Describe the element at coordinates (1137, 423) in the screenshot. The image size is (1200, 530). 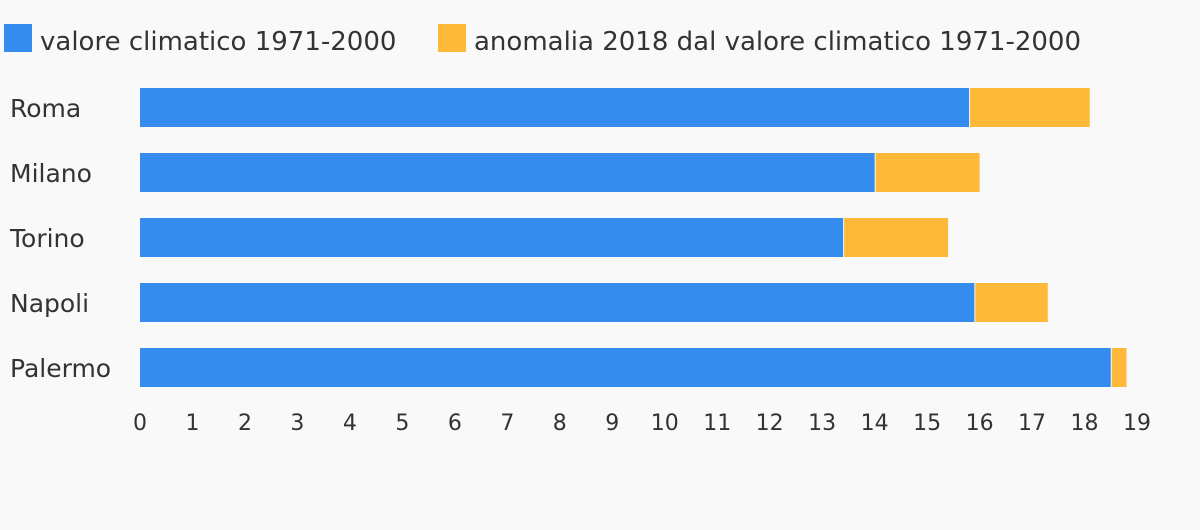
I see `x-tick-label-19: 19` at that location.